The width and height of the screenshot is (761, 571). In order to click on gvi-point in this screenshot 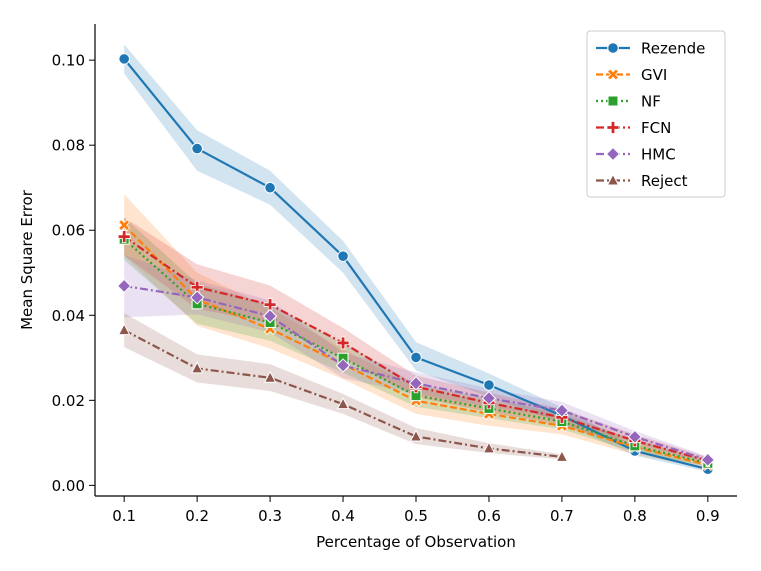, I will do `click(124, 225)`.